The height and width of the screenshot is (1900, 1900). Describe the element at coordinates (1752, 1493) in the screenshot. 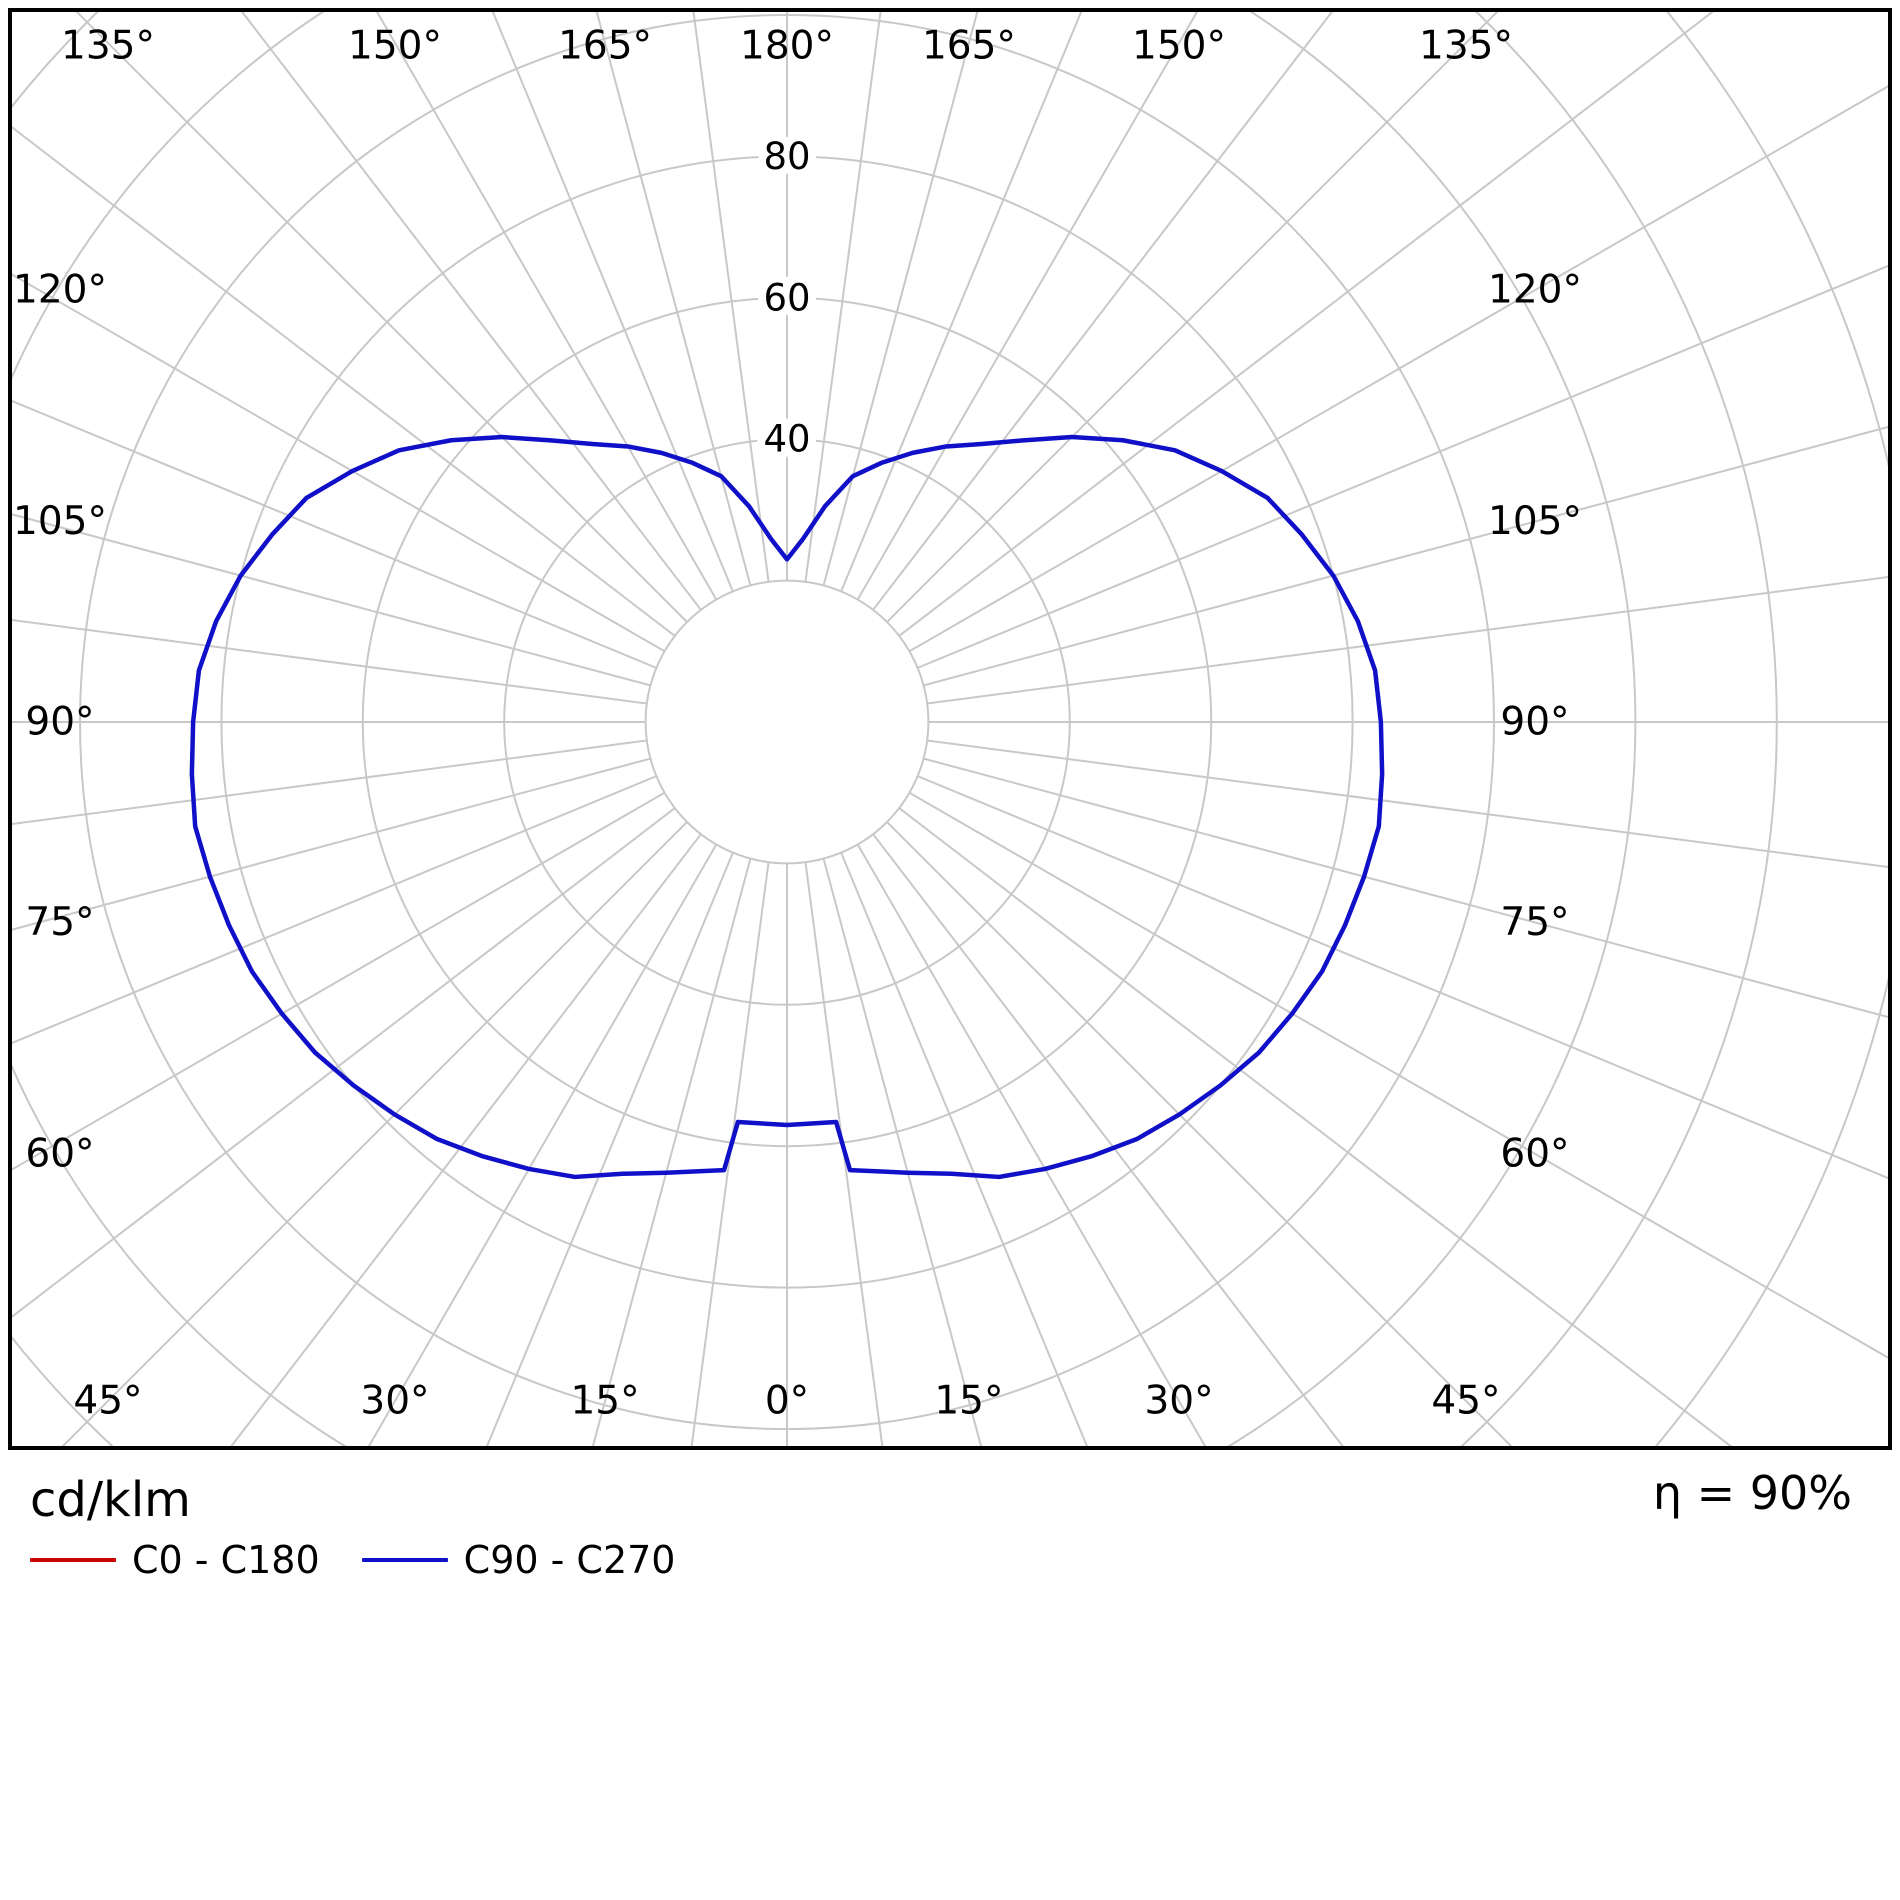

I see `efficiency-value: η = 90%` at that location.